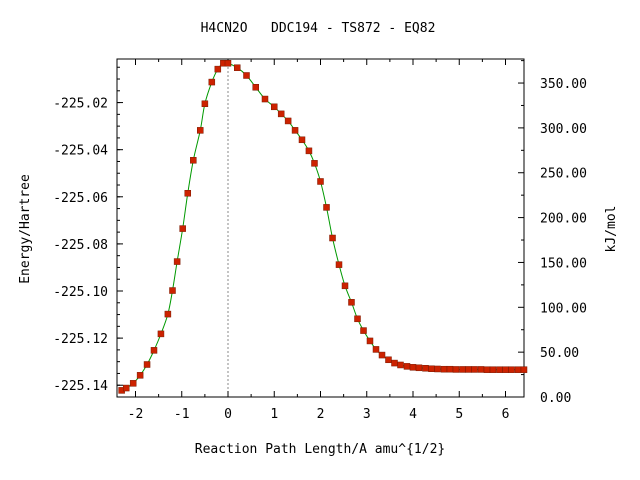 This screenshot has height=480, width=640. I want to click on x-tick-label: 1, so click(274, 414).